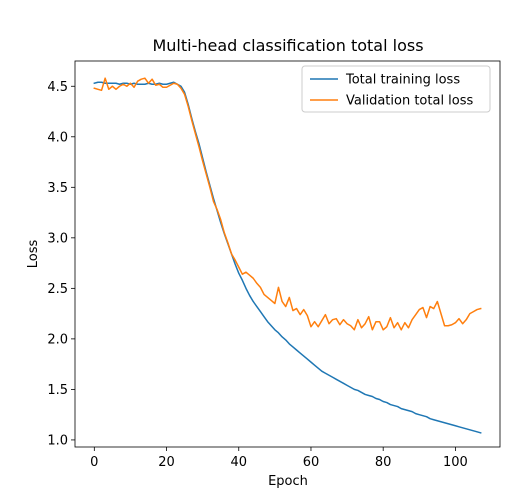 Image resolution: width=526 pixels, height=500 pixels. Describe the element at coordinates (57, 137) in the screenshot. I see `y-tick-label: 4.0` at that location.